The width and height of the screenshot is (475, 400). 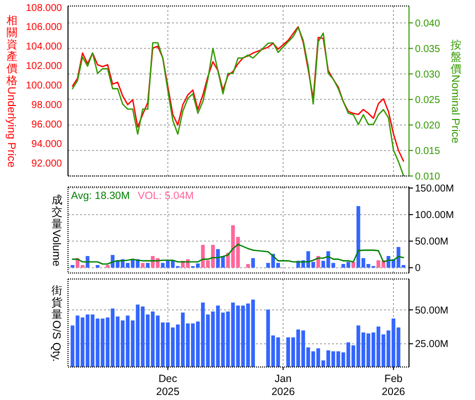 What do you see at coordinates (427, 151) in the screenshot?
I see `y2-tick-label: 0.015` at bounding box center [427, 151].